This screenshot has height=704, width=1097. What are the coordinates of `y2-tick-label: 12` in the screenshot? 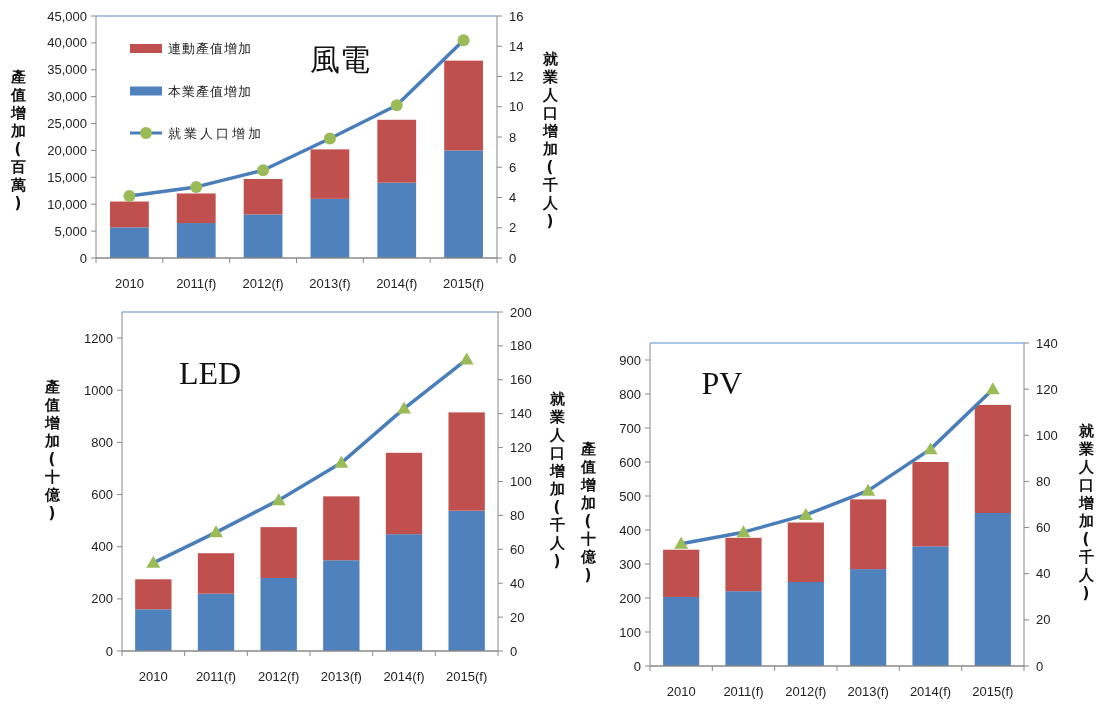 It's located at (516, 77).